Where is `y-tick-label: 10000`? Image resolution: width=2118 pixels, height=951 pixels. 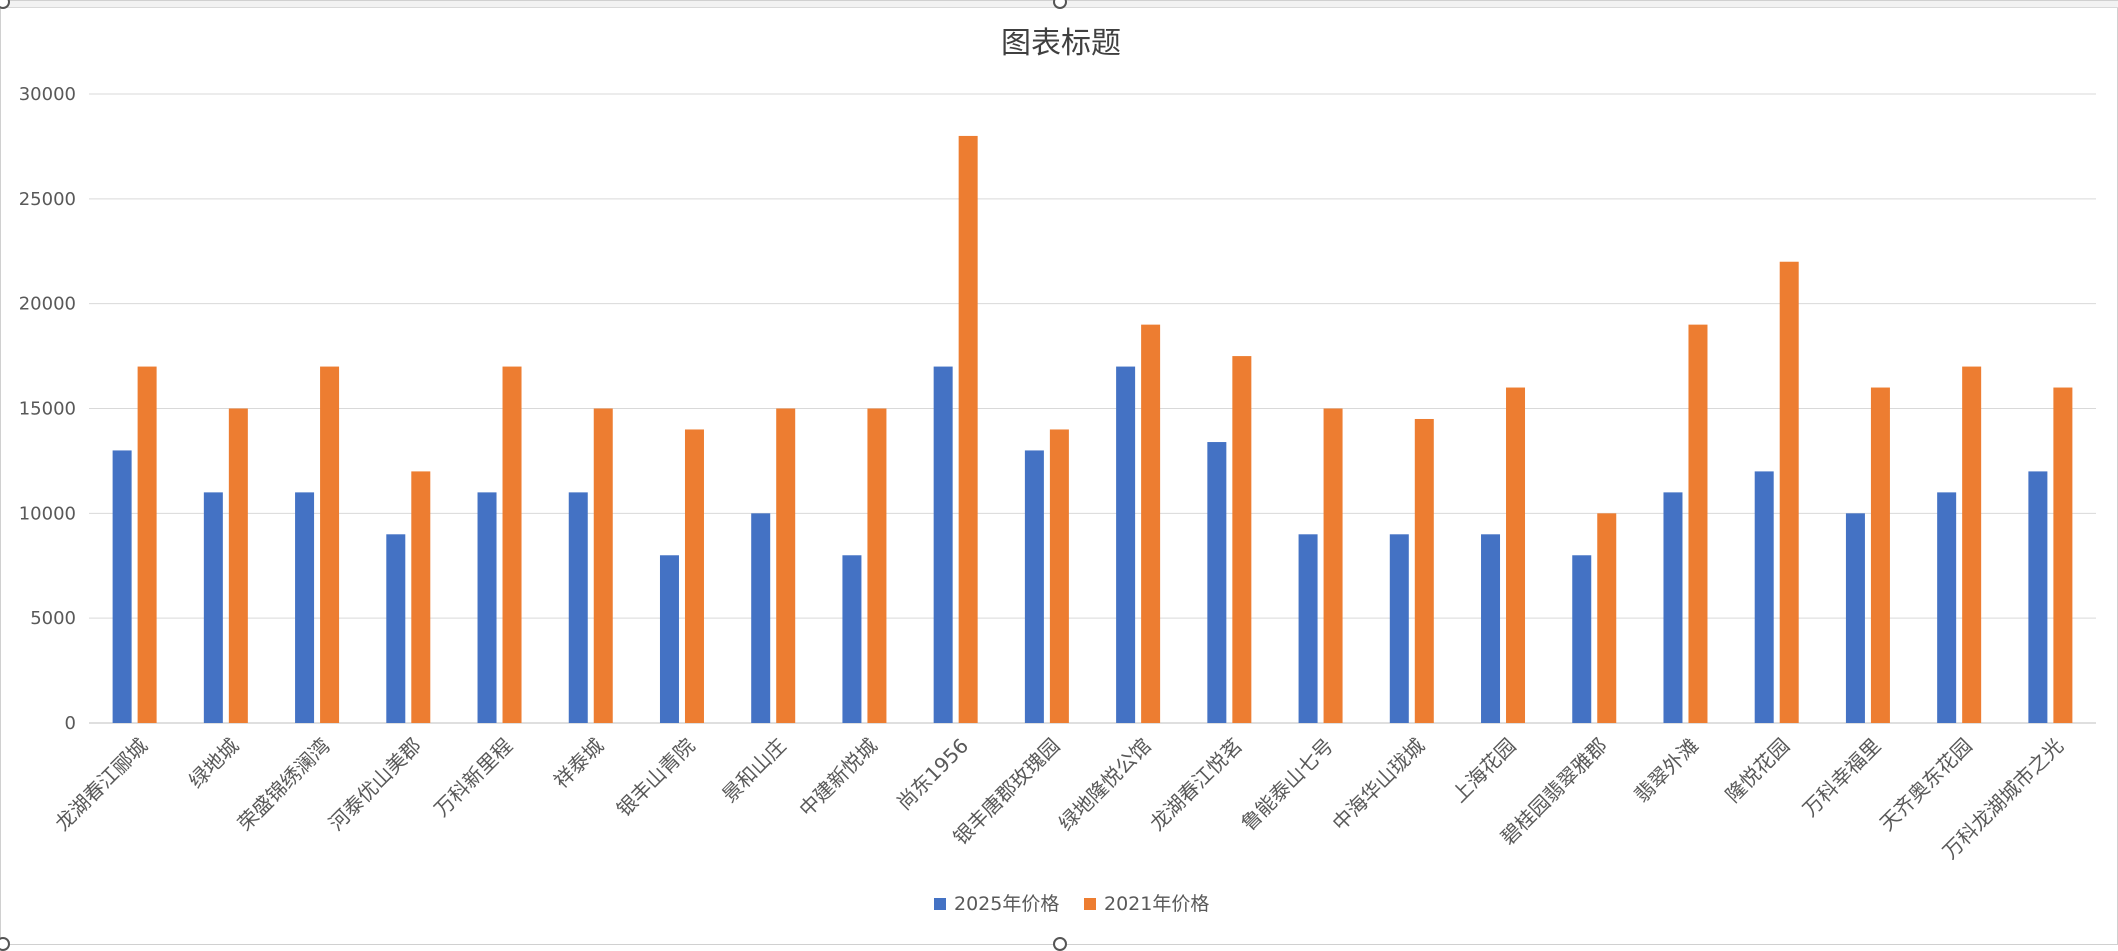 y-tick-label: 10000 is located at coordinates (47, 513).